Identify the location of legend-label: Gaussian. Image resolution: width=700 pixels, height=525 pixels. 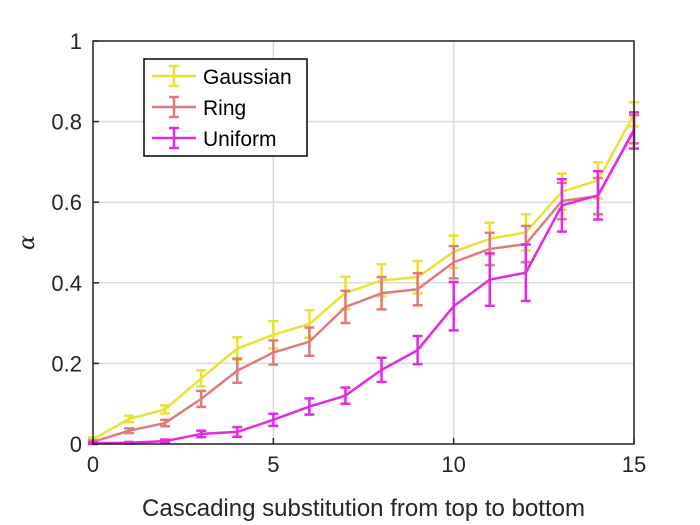
(247, 77).